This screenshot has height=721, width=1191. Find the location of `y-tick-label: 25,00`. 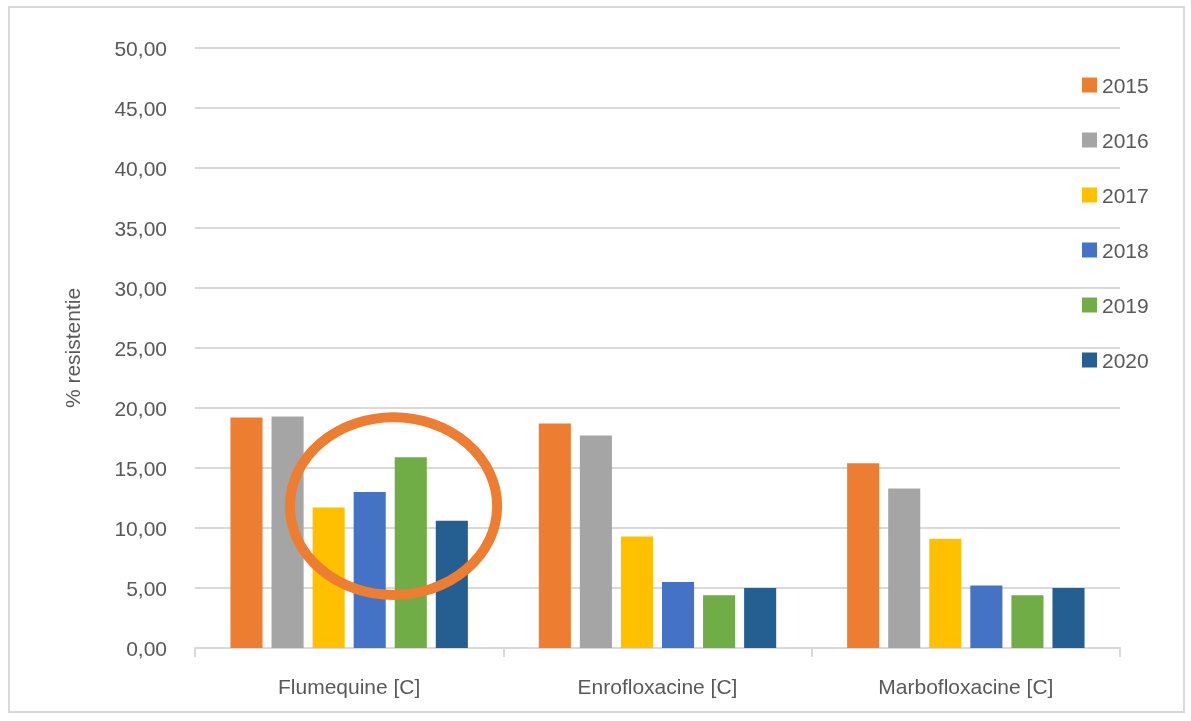

y-tick-label: 25,00 is located at coordinates (140, 348).